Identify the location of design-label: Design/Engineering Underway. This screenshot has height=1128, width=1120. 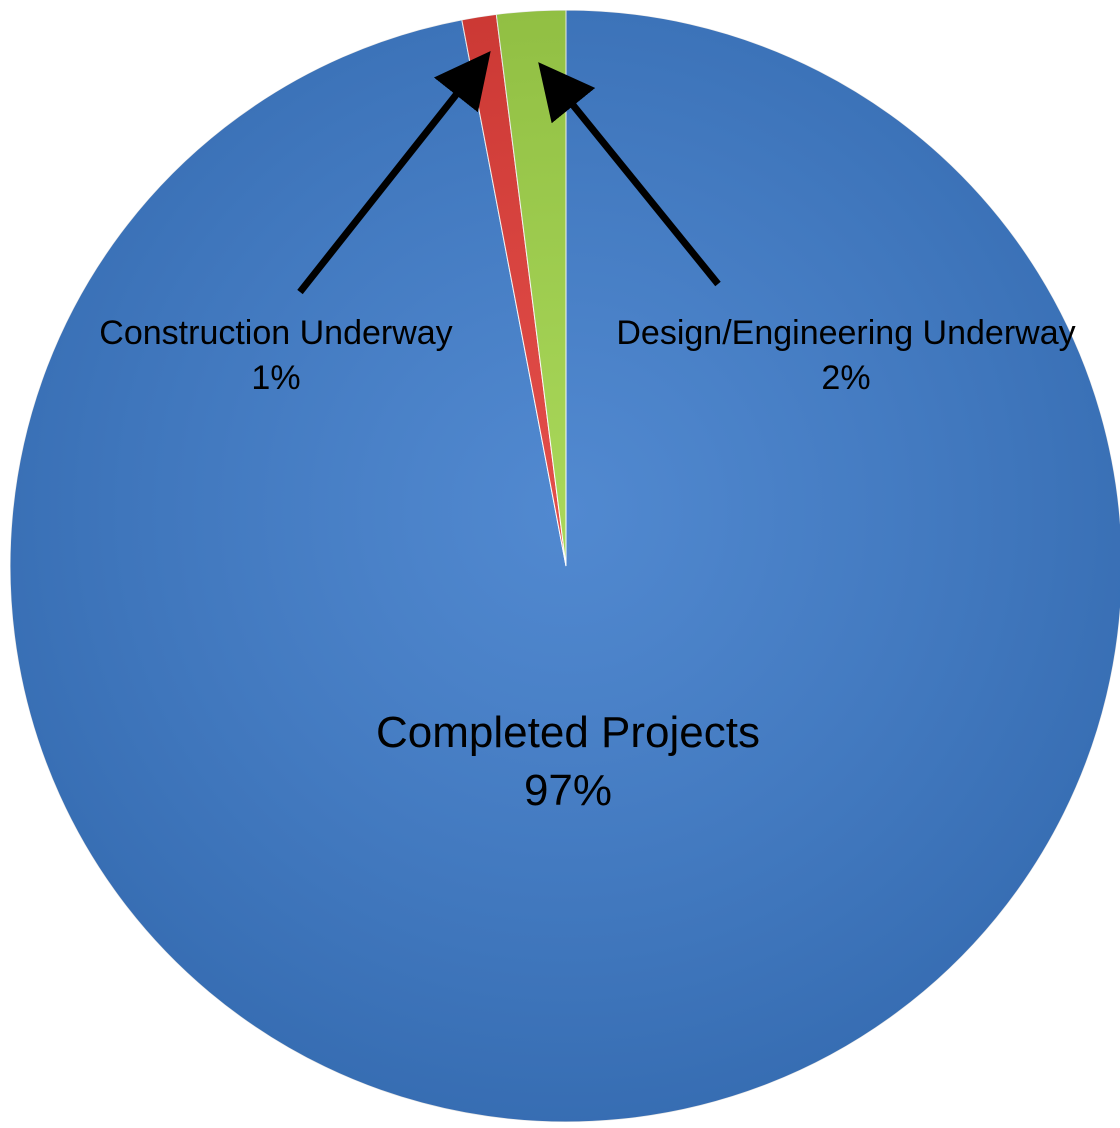
(845, 333).